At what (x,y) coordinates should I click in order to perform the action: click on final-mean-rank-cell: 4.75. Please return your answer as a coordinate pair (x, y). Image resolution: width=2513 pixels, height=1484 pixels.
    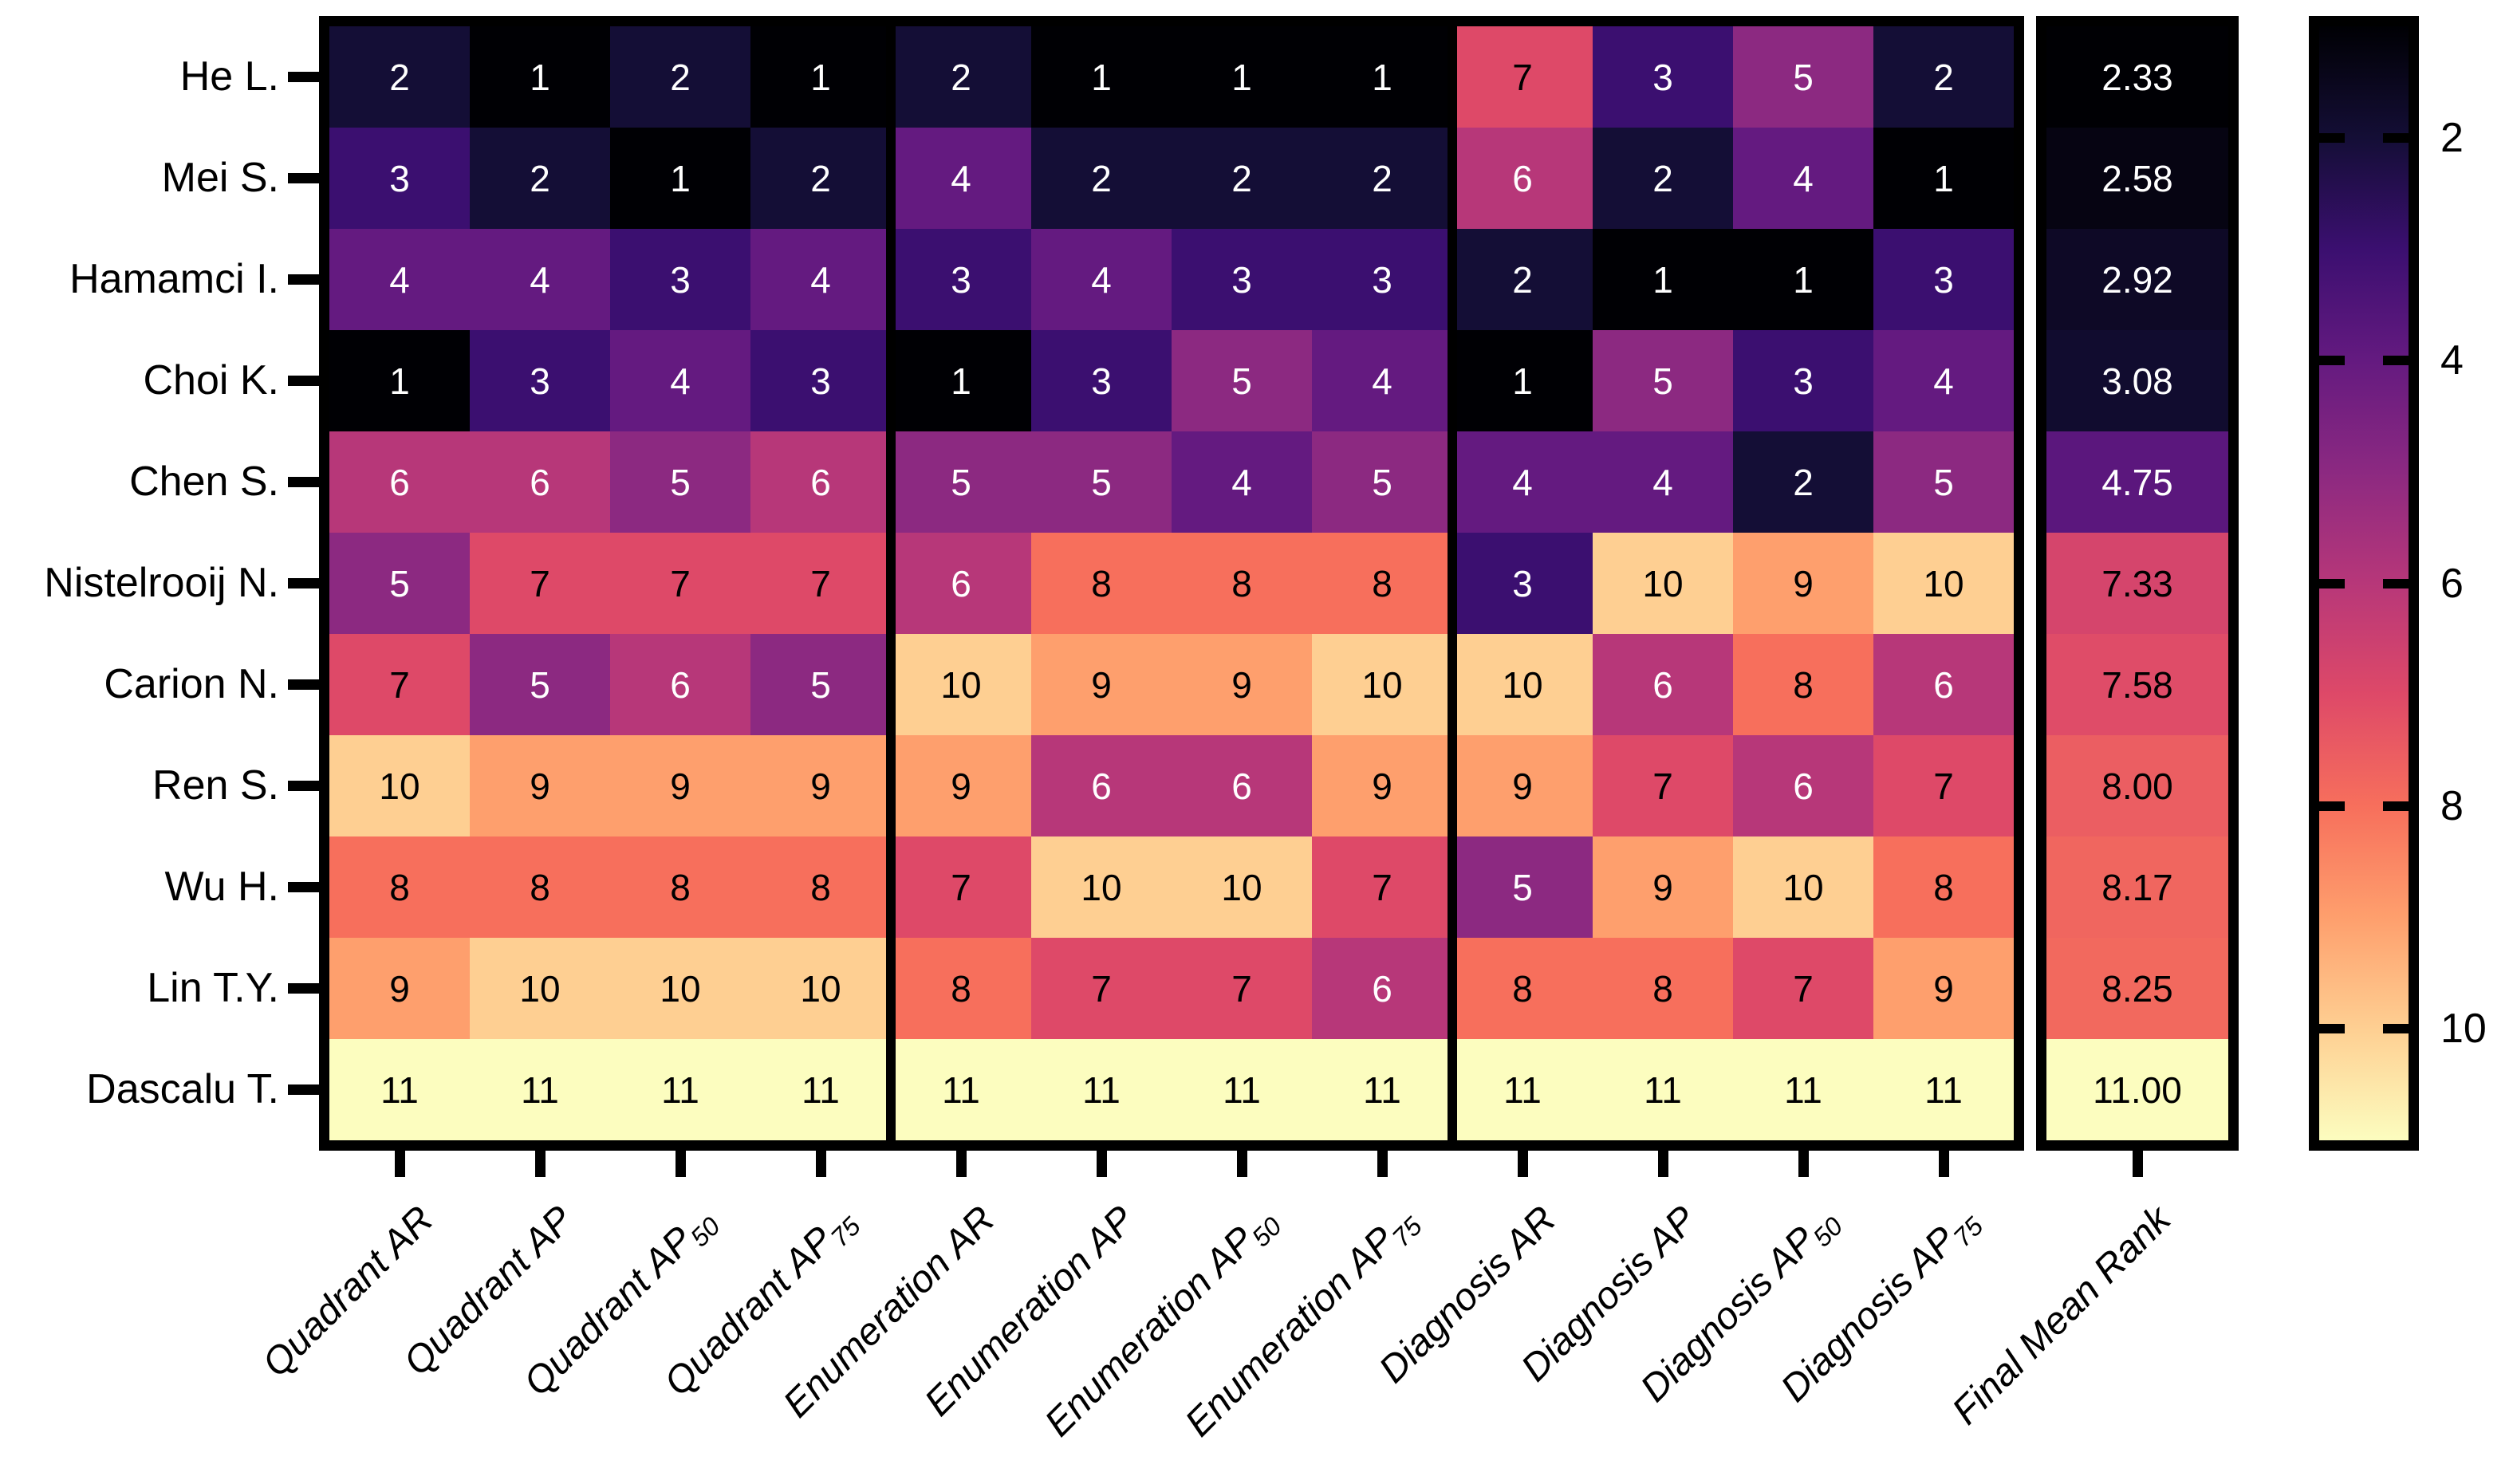
    Looking at the image, I should click on (2137, 482).